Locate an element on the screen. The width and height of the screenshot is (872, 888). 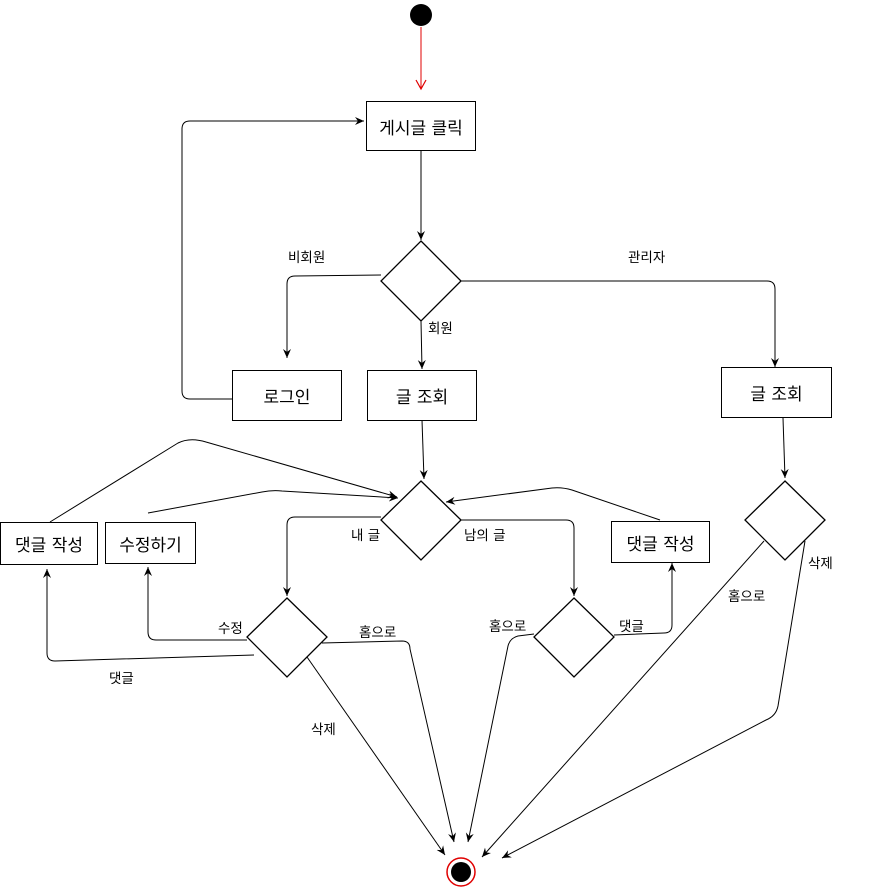
label-comment-left: 댓글 is located at coordinates (121, 679).